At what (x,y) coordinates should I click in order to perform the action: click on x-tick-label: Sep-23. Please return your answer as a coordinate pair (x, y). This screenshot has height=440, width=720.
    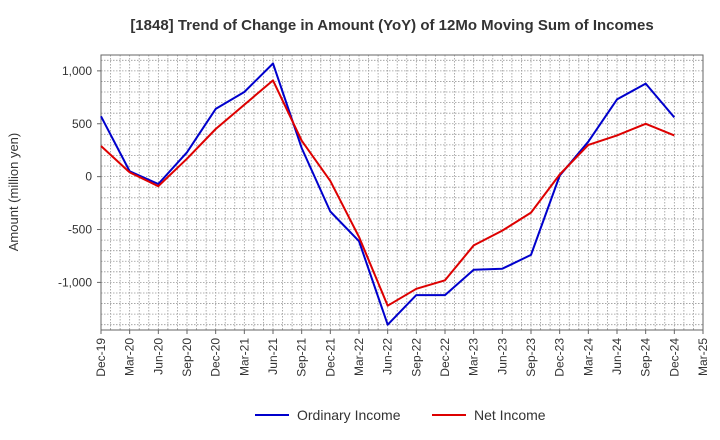
    Looking at the image, I should click on (531, 357).